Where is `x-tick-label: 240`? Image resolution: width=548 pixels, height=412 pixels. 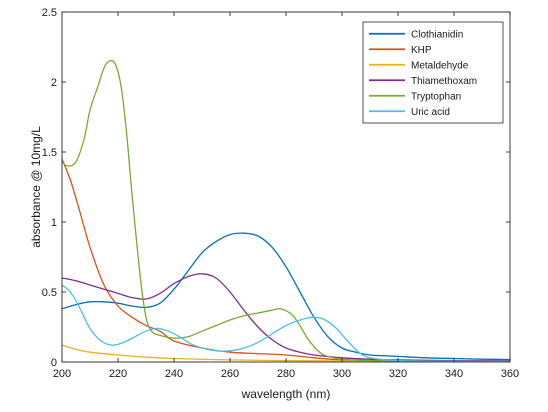
x-tick-label: 240 is located at coordinates (174, 374).